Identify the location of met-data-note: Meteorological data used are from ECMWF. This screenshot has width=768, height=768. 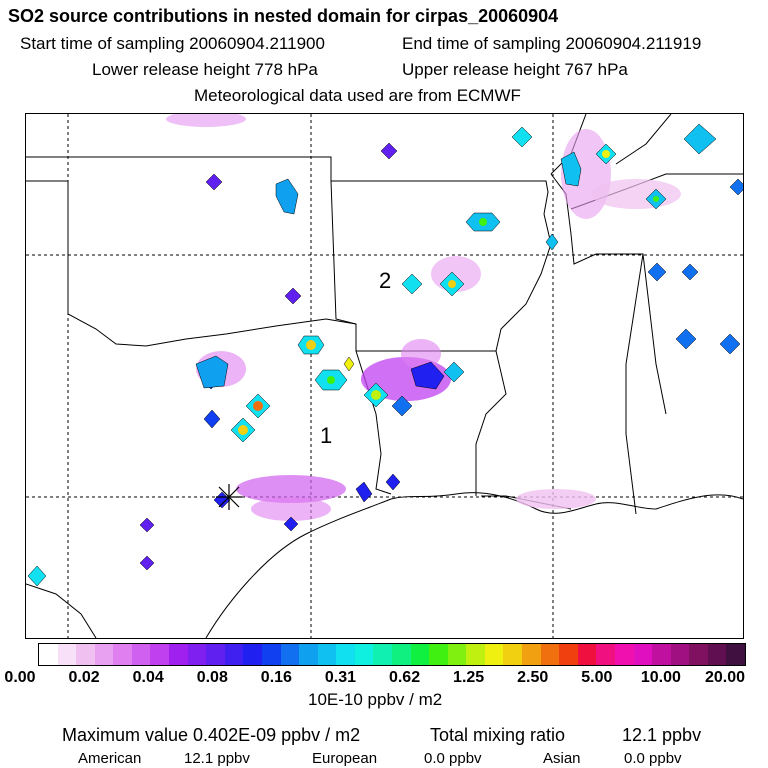
(357, 95).